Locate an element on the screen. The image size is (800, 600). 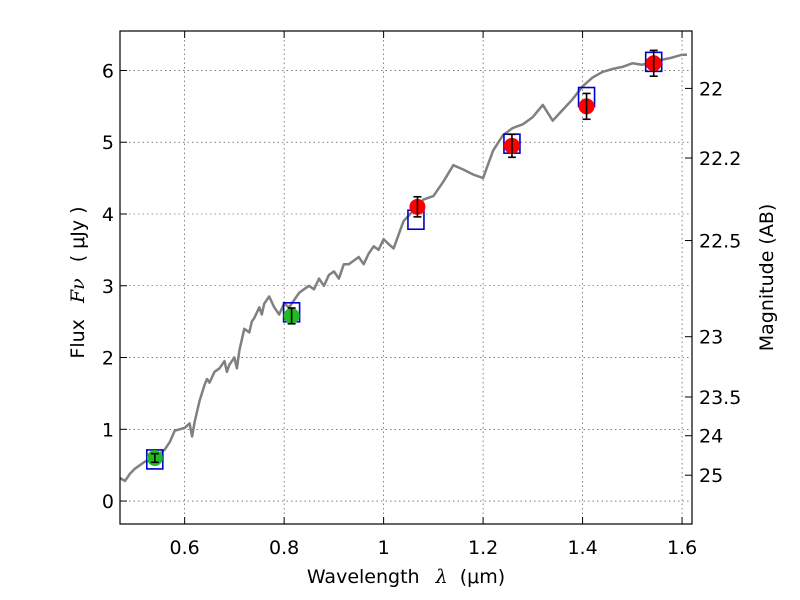
magnitude-tick-label: 24 is located at coordinates (711, 437).